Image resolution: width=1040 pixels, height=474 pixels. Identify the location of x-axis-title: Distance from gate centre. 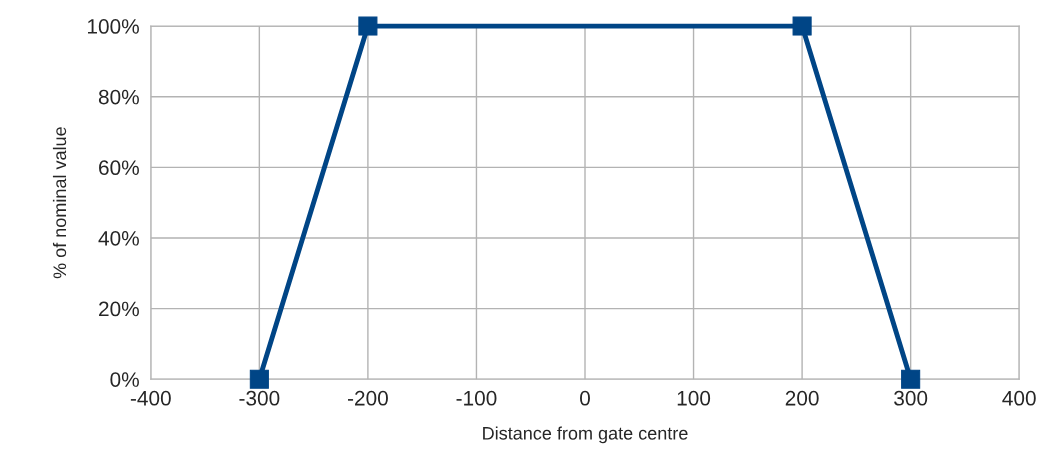
(585, 435).